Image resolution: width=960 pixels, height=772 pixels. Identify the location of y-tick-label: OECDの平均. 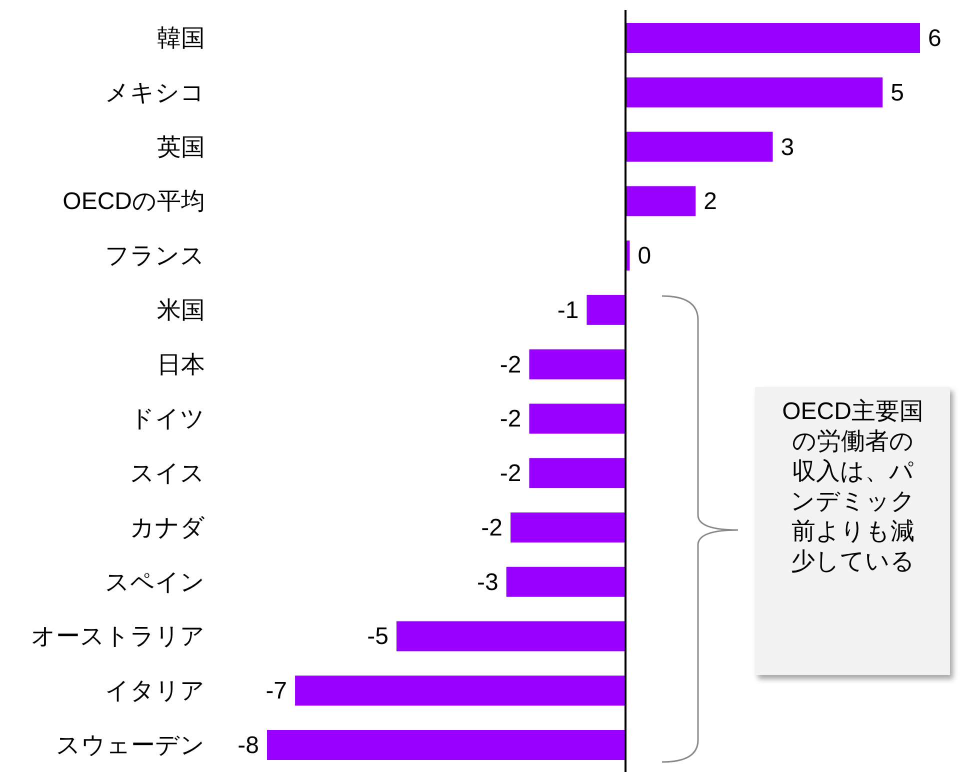
(133, 202).